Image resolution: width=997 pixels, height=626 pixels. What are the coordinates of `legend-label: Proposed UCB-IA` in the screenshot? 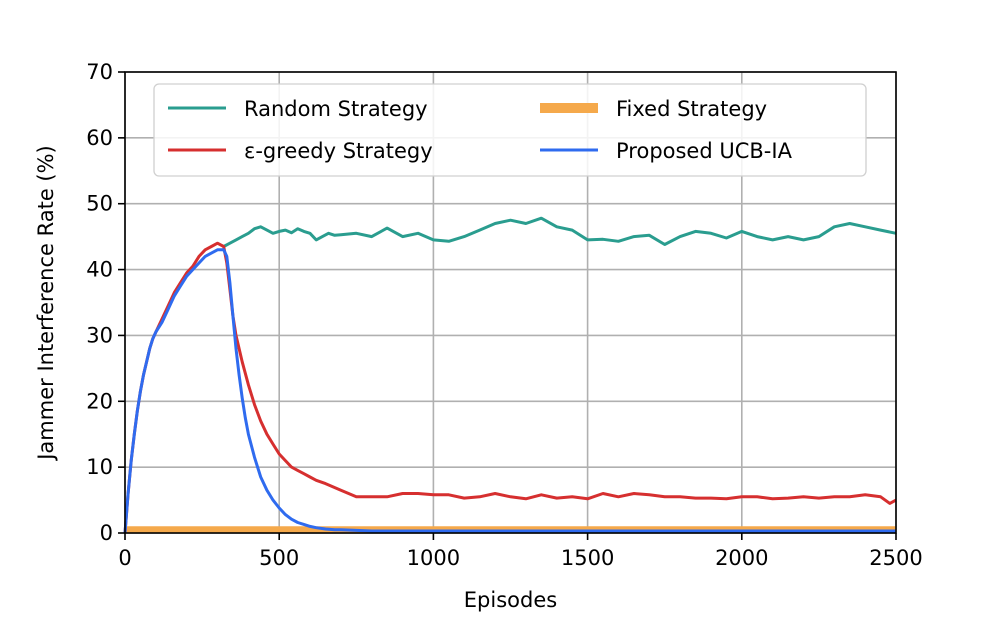 It's located at (704, 151).